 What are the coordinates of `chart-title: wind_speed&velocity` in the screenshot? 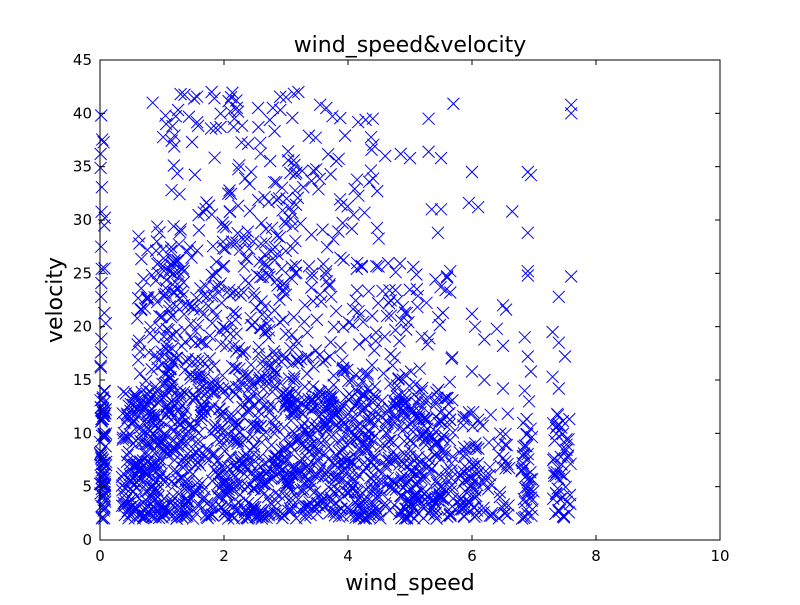 It's located at (410, 45).